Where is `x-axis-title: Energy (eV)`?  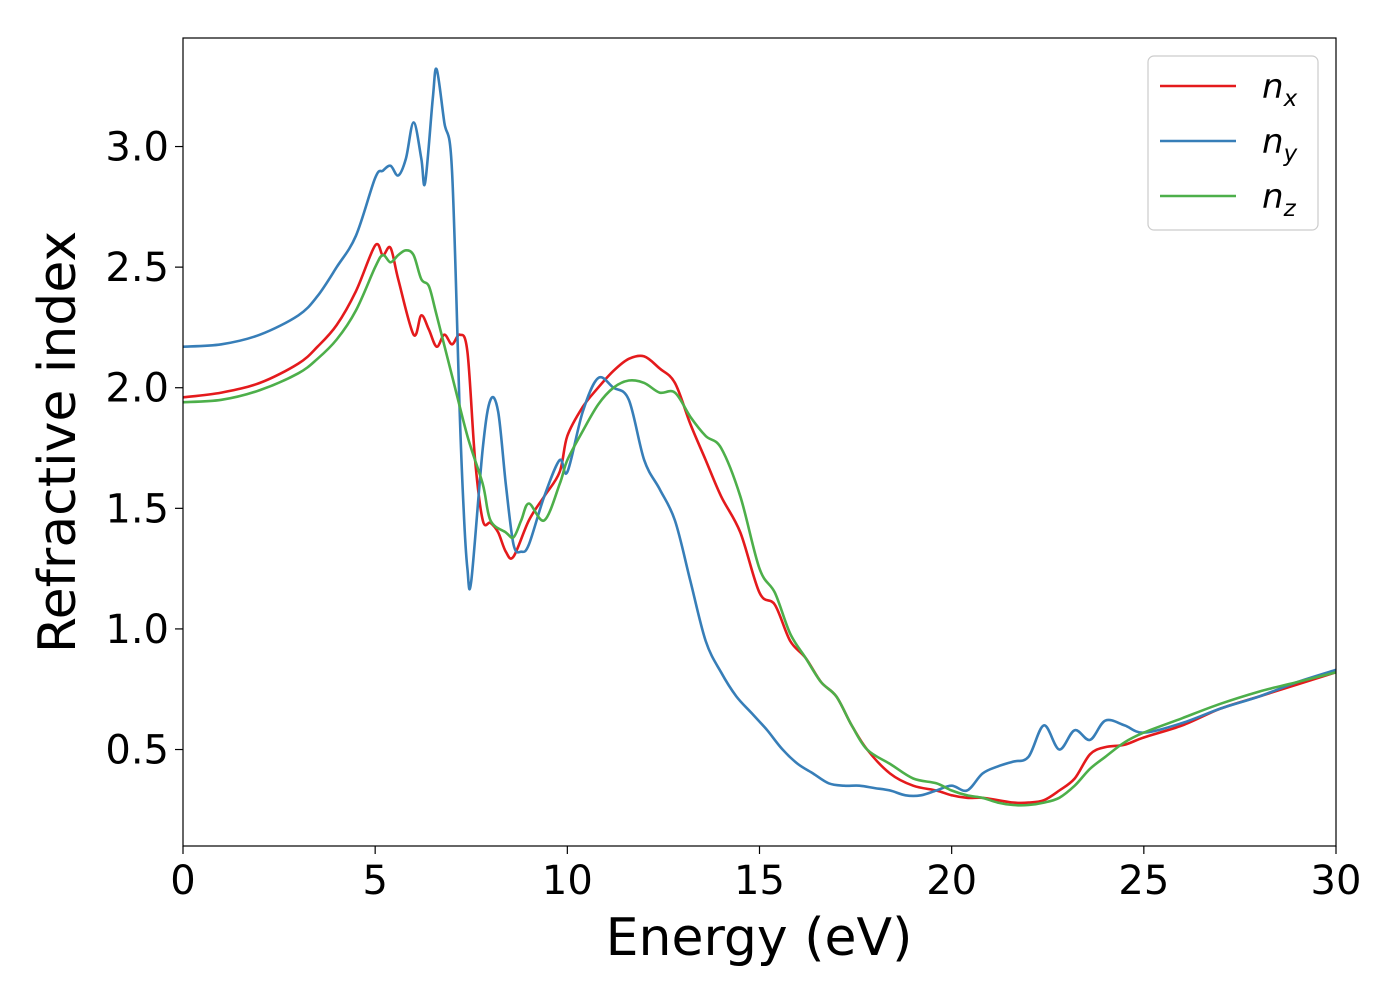 x-axis-title: Energy (eV) is located at coordinates (759, 938).